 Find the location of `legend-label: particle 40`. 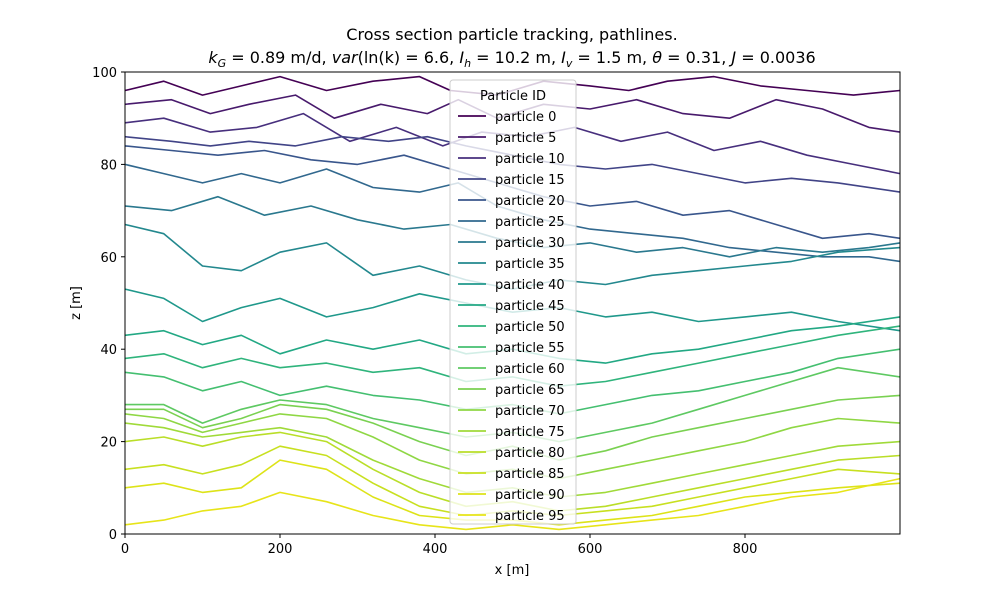

legend-label: particle 40 is located at coordinates (530, 285).